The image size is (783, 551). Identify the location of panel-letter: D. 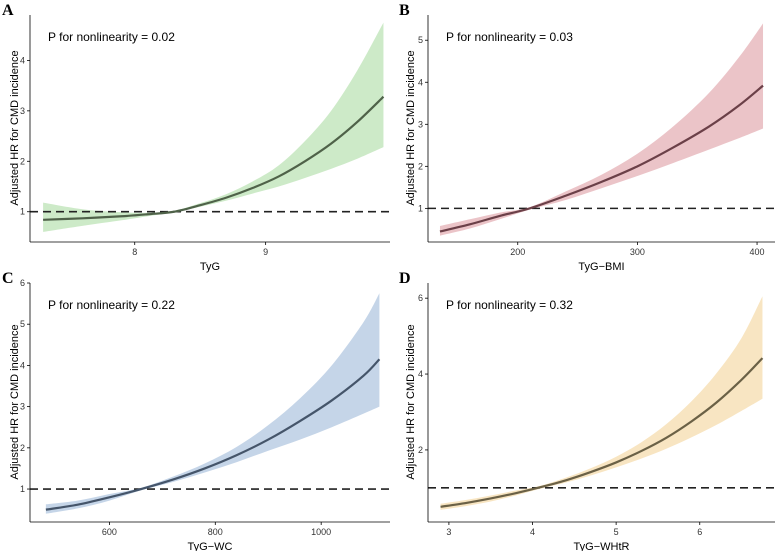
(405, 278).